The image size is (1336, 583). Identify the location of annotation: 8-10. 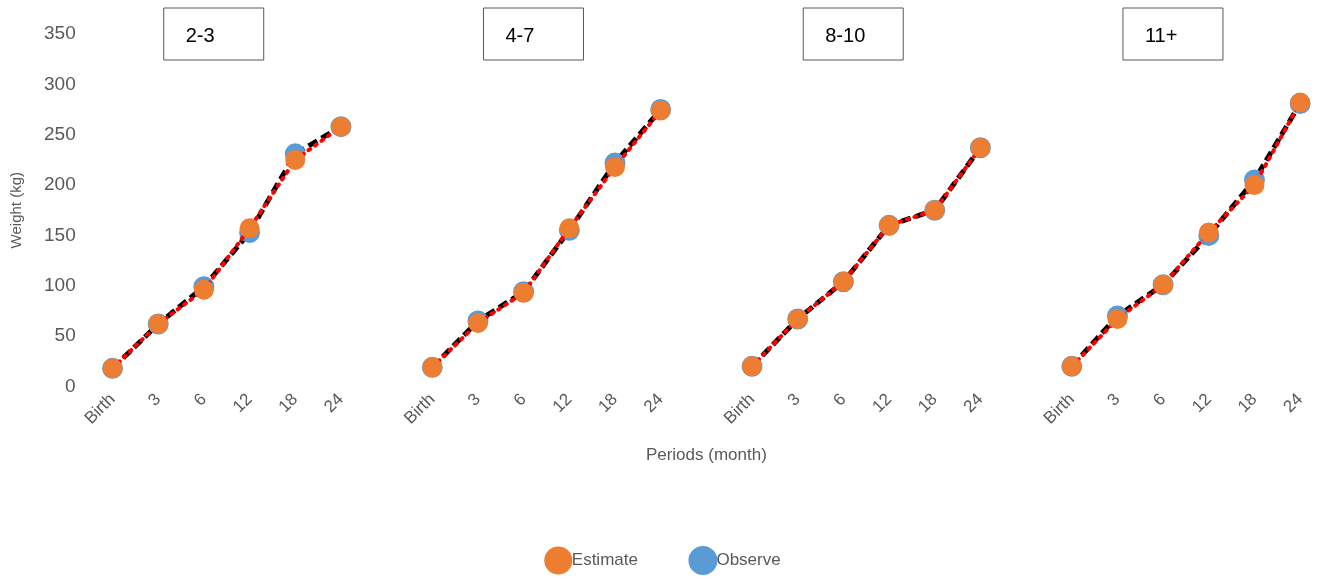
(845, 34).